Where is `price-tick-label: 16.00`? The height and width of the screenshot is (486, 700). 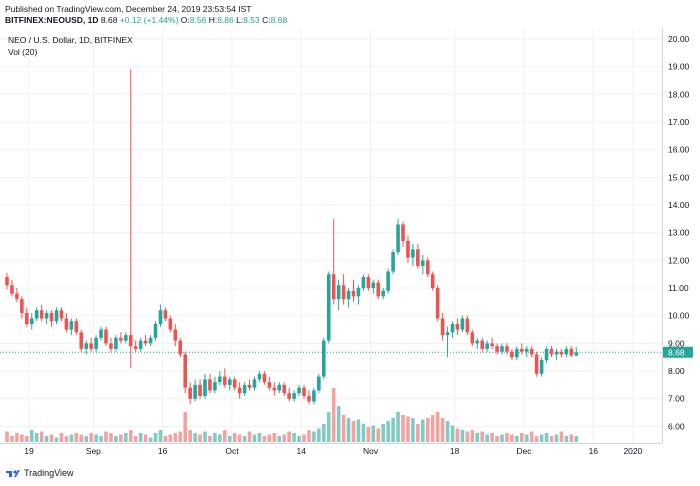
price-tick-label: 16.00 is located at coordinates (679, 150).